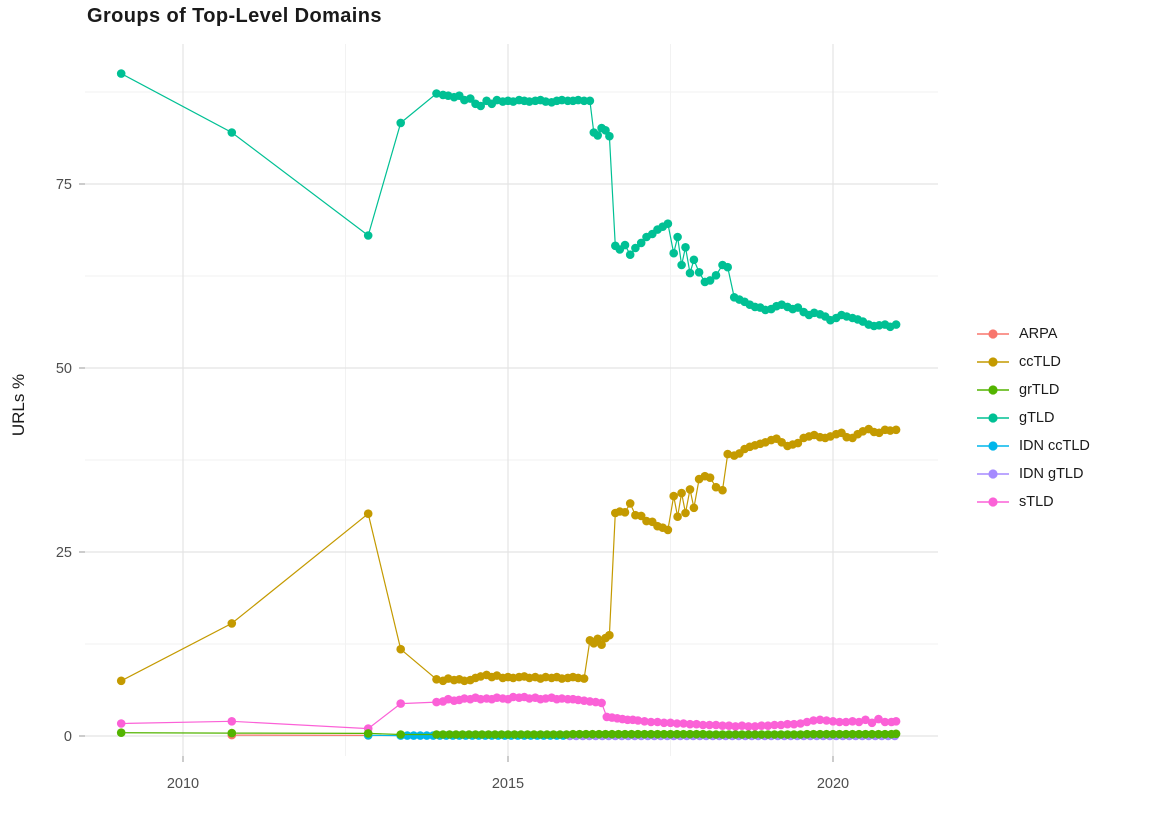 The image size is (1164, 827). I want to click on legend-label-arpa: ARPA, so click(1038, 334).